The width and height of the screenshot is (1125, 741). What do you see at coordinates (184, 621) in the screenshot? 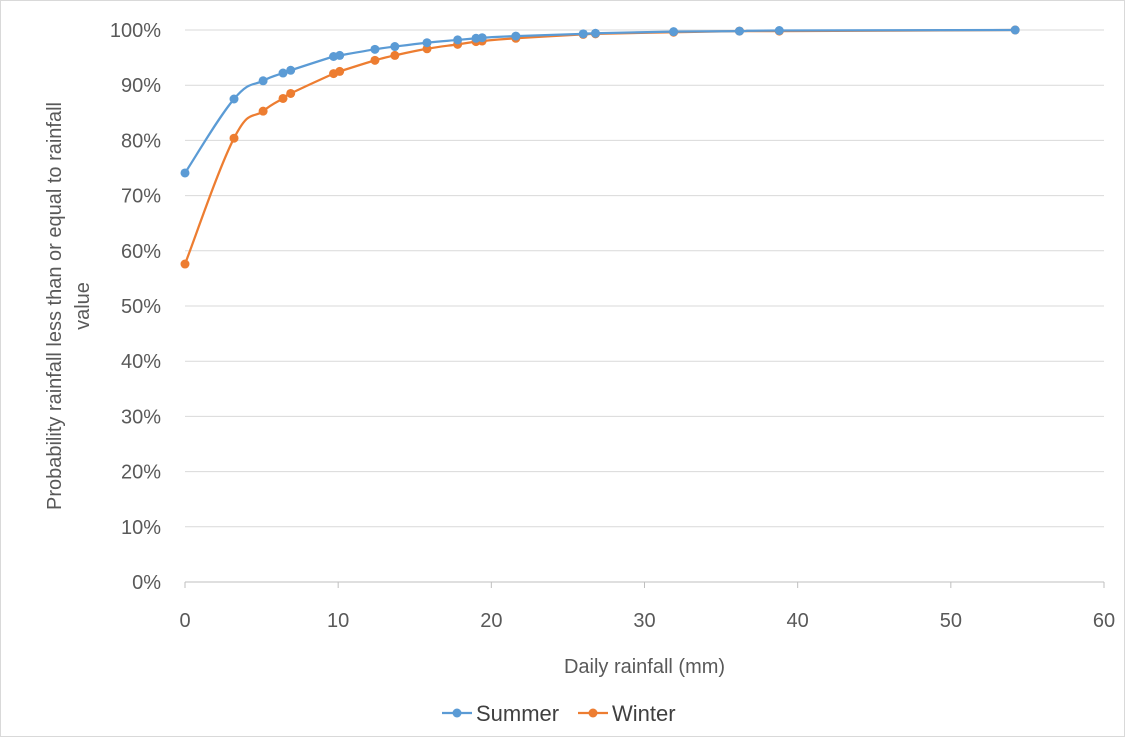
I see `x-tick-label: 0` at bounding box center [184, 621].